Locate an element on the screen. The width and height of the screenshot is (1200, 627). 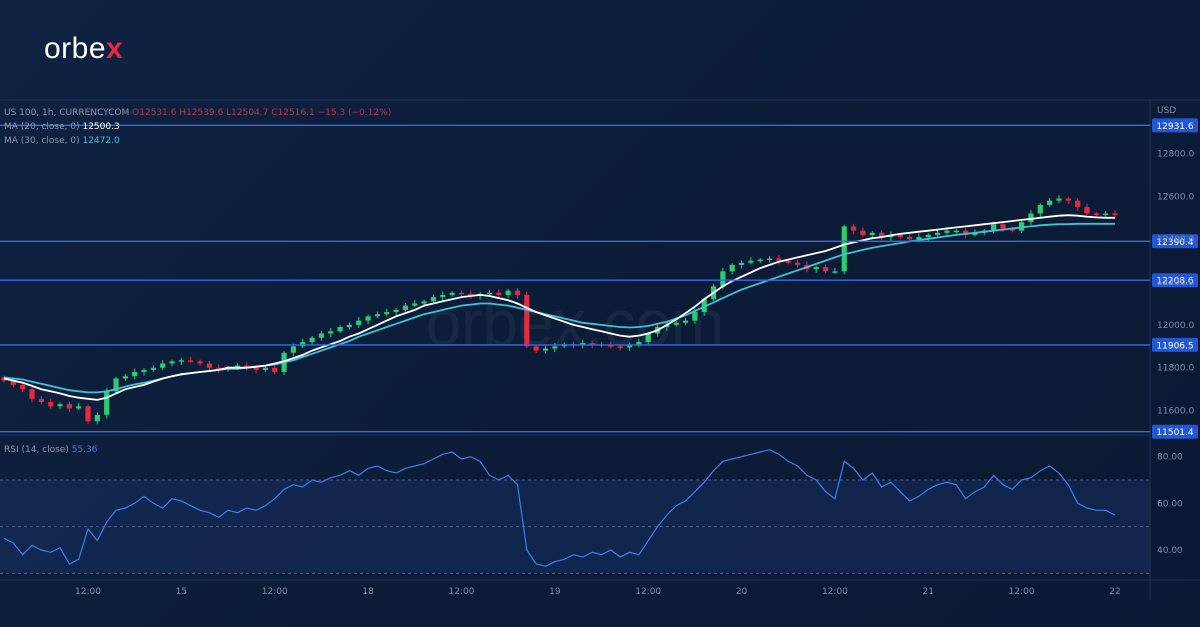
rsi-tick-label: 40.00 is located at coordinates (1170, 551).